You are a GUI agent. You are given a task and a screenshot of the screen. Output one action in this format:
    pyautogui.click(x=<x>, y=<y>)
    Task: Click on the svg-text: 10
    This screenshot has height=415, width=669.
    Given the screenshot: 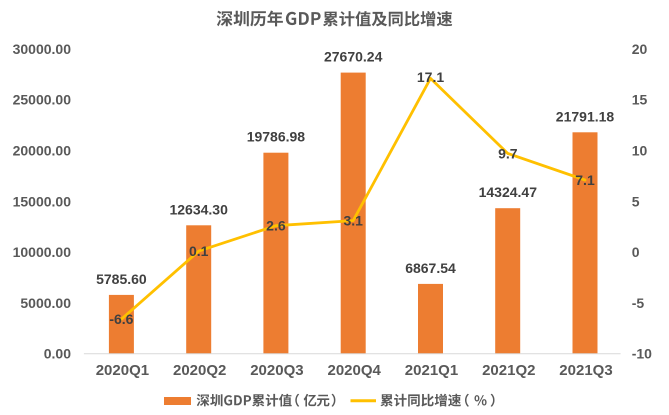 What is the action you would take?
    pyautogui.click(x=640, y=151)
    